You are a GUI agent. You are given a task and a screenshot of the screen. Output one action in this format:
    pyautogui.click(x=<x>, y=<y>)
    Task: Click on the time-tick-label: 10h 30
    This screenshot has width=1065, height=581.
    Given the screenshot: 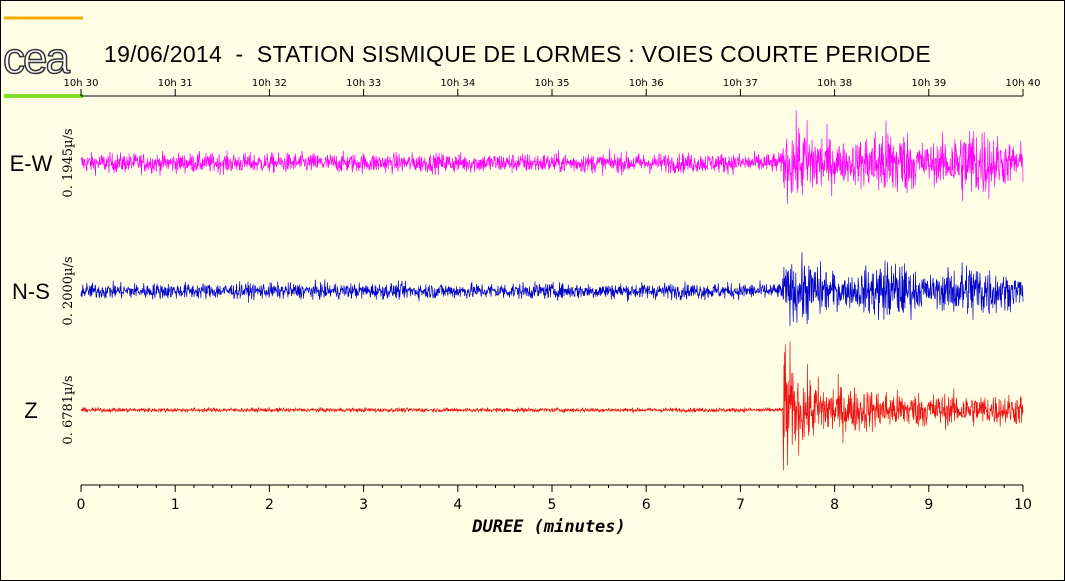 What is the action you would take?
    pyautogui.click(x=81, y=83)
    